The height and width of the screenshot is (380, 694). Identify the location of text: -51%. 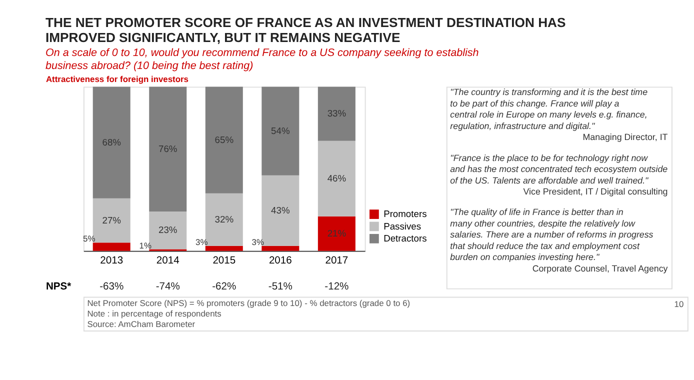
(280, 286).